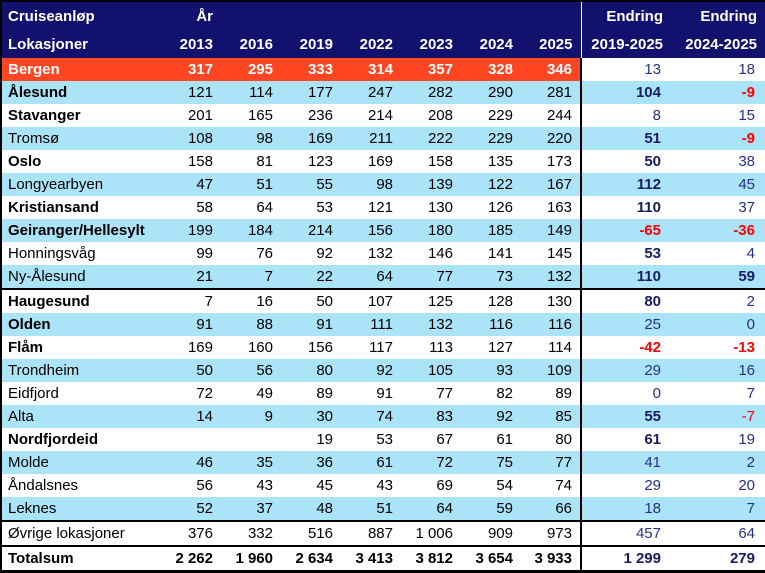  What do you see at coordinates (371, 509) in the screenshot?
I see `year-value-cell: 51` at bounding box center [371, 509].